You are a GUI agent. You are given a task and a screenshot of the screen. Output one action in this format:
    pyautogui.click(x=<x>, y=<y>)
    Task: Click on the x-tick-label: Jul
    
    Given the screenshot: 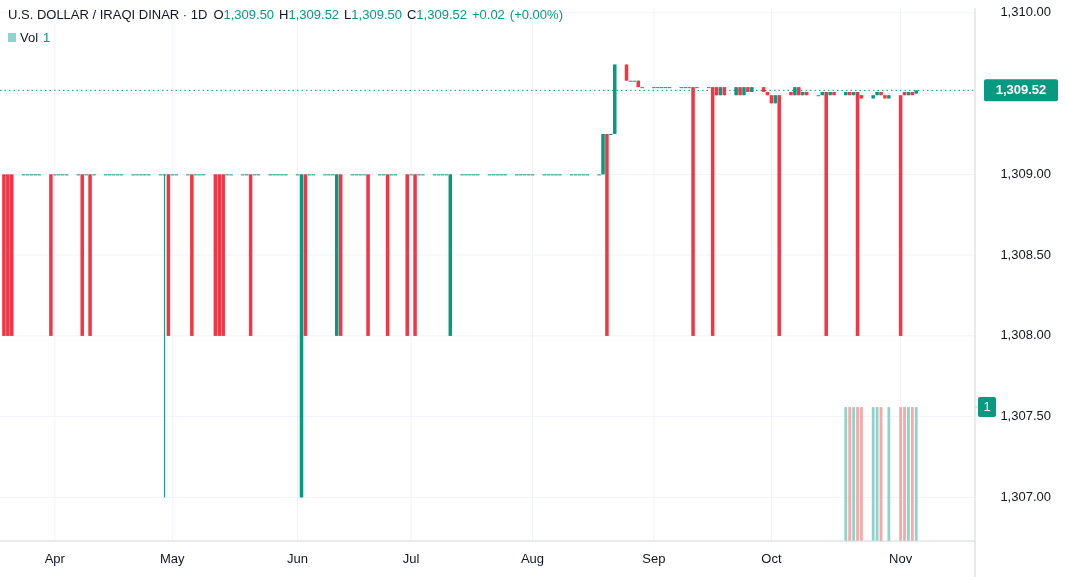 What is the action you would take?
    pyautogui.click(x=411, y=559)
    